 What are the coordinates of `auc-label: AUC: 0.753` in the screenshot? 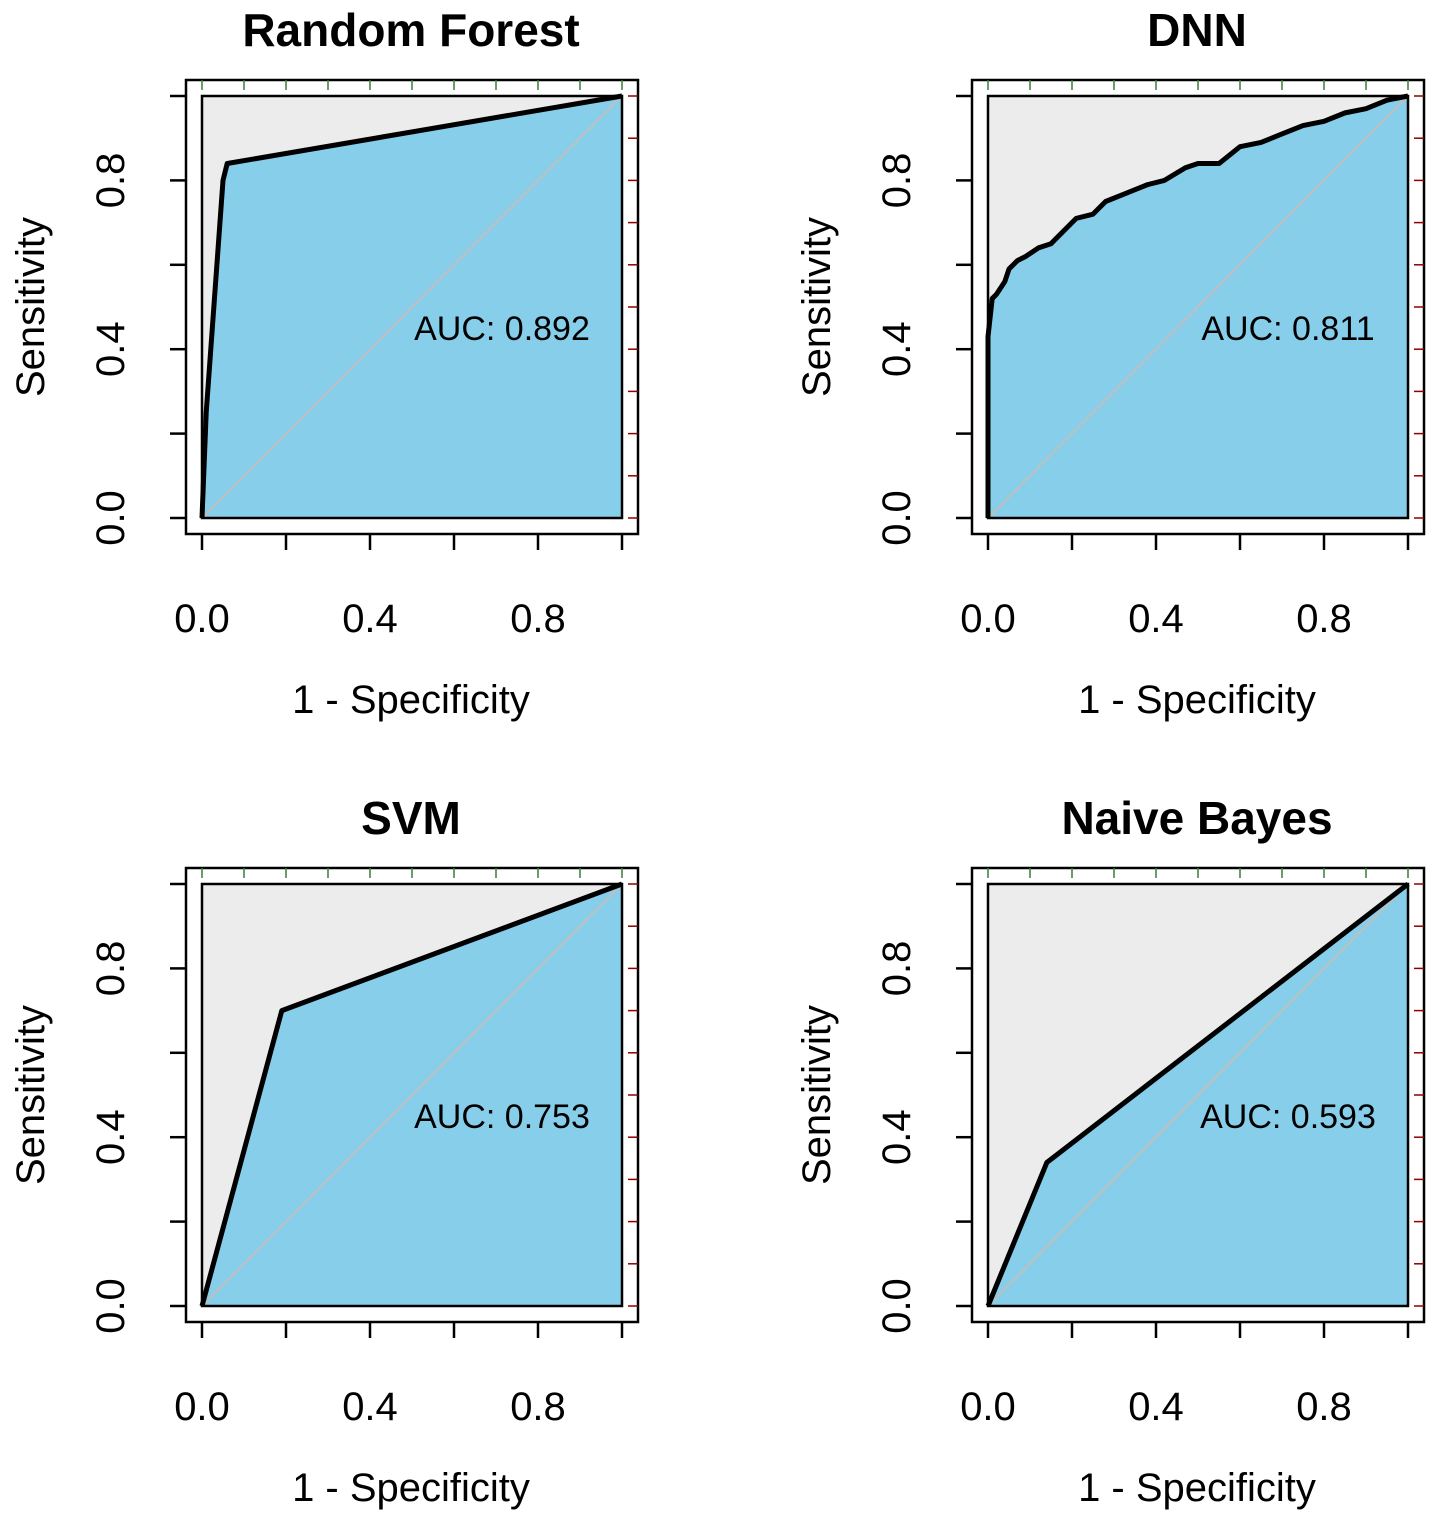 It's located at (502, 1117).